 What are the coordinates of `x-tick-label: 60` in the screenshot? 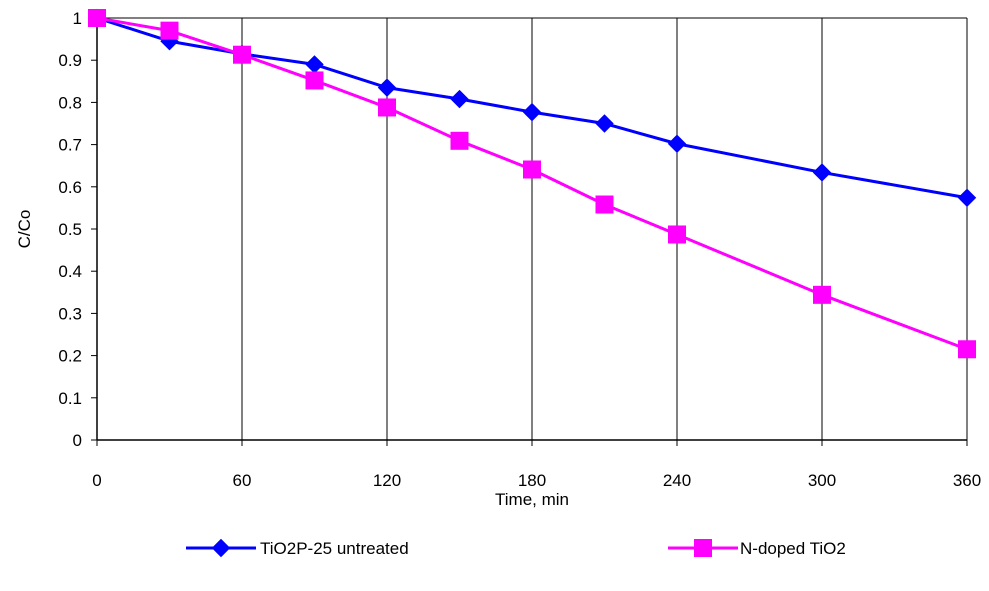 It's located at (242, 480).